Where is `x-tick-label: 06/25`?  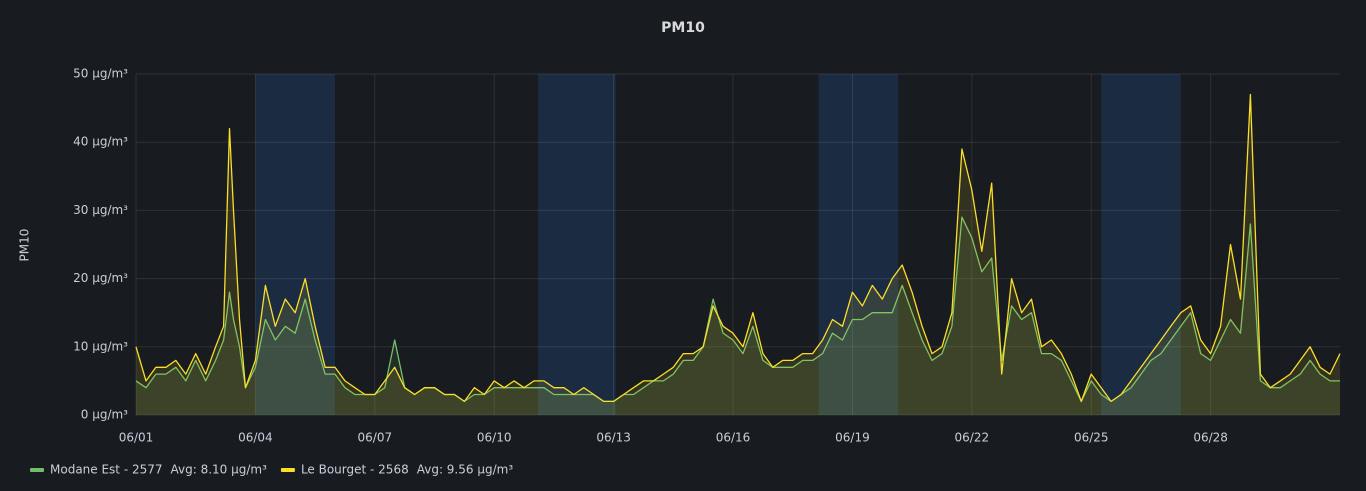
x-tick-label: 06/25 is located at coordinates (1091, 438).